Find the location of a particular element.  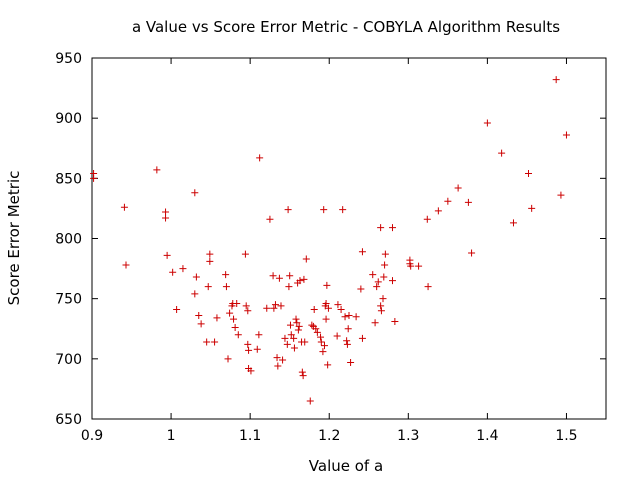

x-tick-label: 1.1 is located at coordinates (250, 436).